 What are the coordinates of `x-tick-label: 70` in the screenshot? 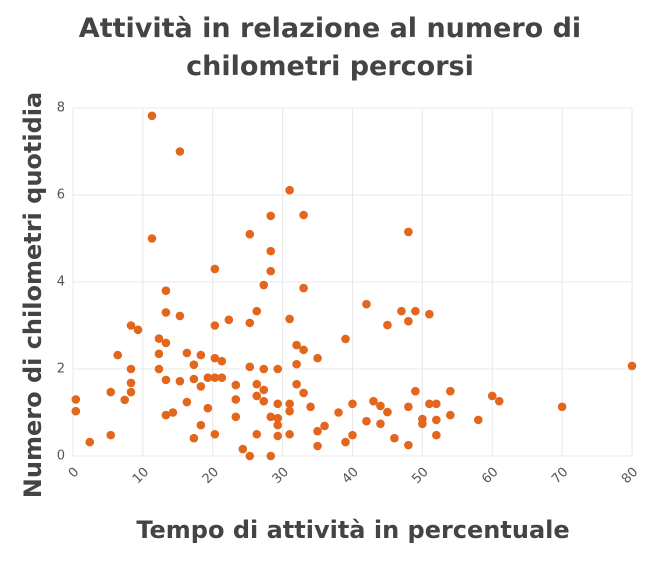 It's located at (560, 476).